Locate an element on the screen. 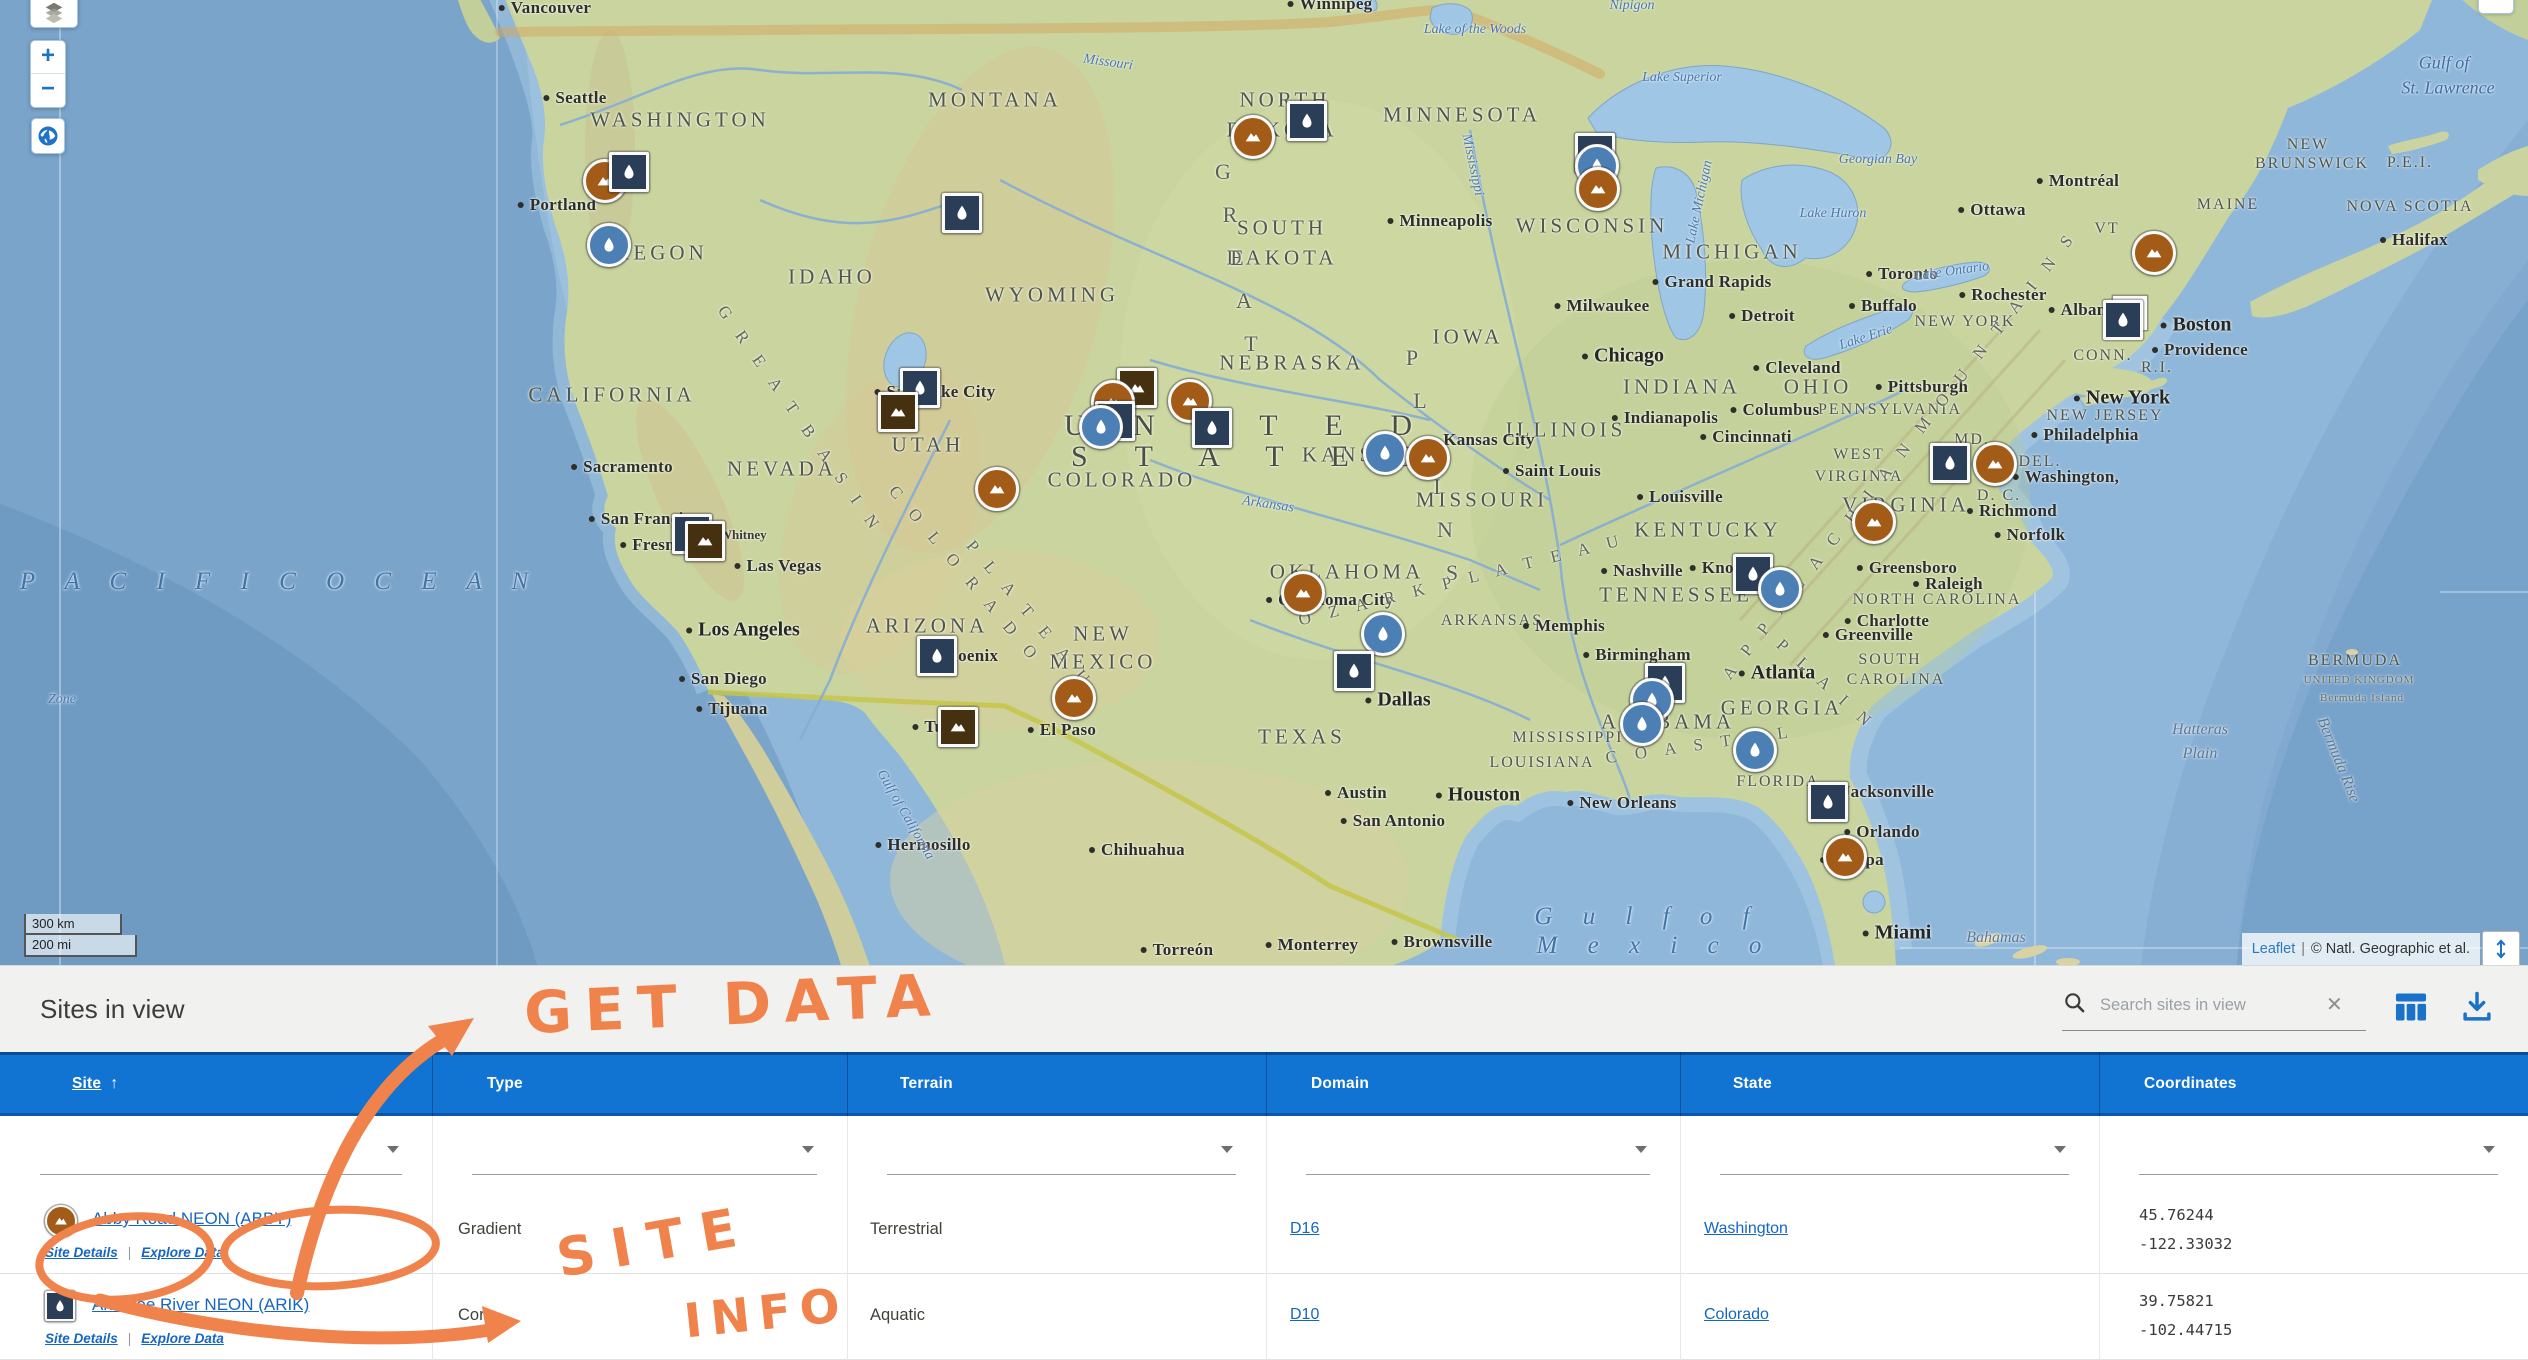  water-drop-icon is located at coordinates (1307, 121).